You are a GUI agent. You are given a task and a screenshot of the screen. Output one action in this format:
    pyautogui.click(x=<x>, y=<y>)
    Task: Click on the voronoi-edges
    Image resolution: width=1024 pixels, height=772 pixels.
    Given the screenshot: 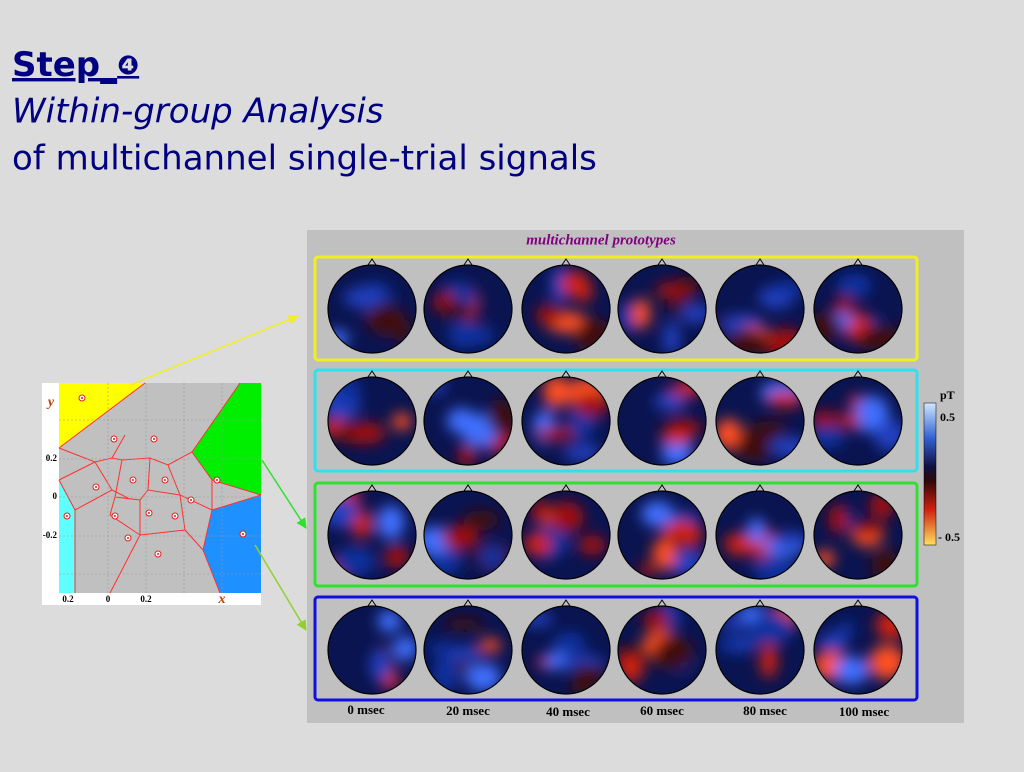 What is the action you would take?
    pyautogui.click(x=160, y=488)
    